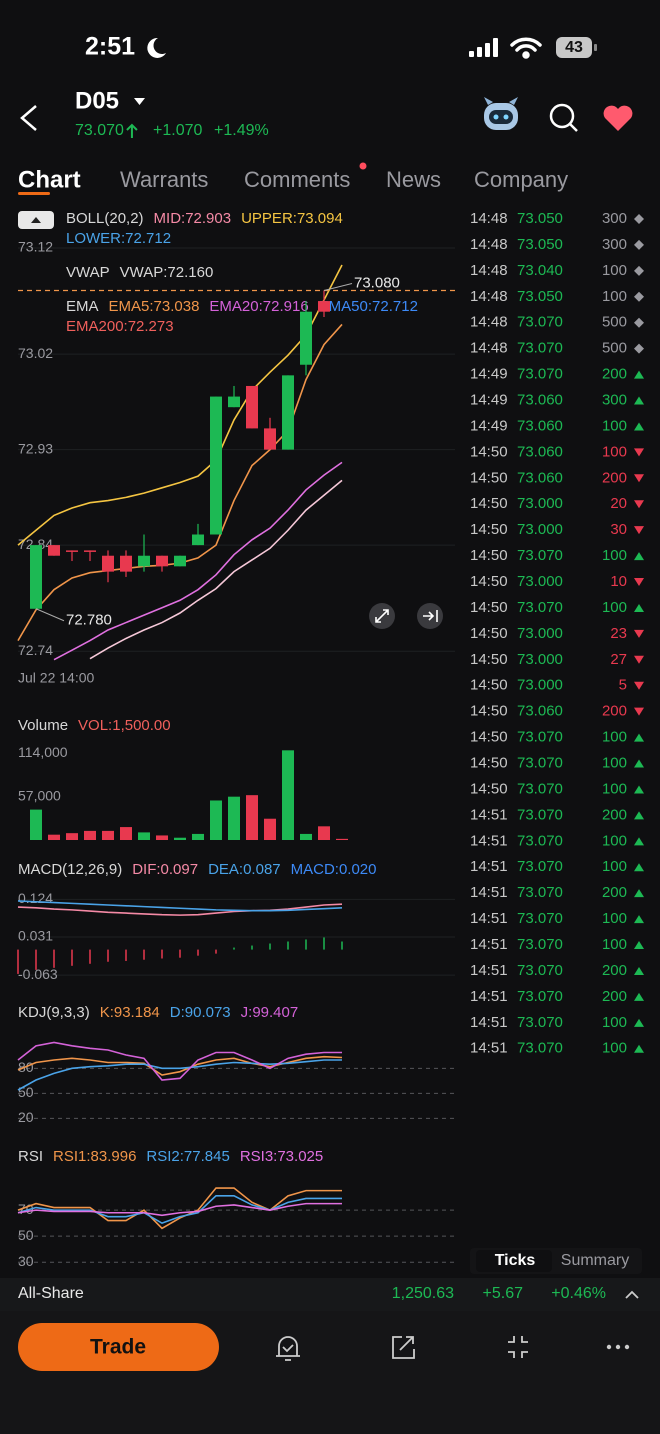 This screenshot has width=660, height=1434. Describe the element at coordinates (618, 581) in the screenshot. I see `tick-qty: 10` at that location.